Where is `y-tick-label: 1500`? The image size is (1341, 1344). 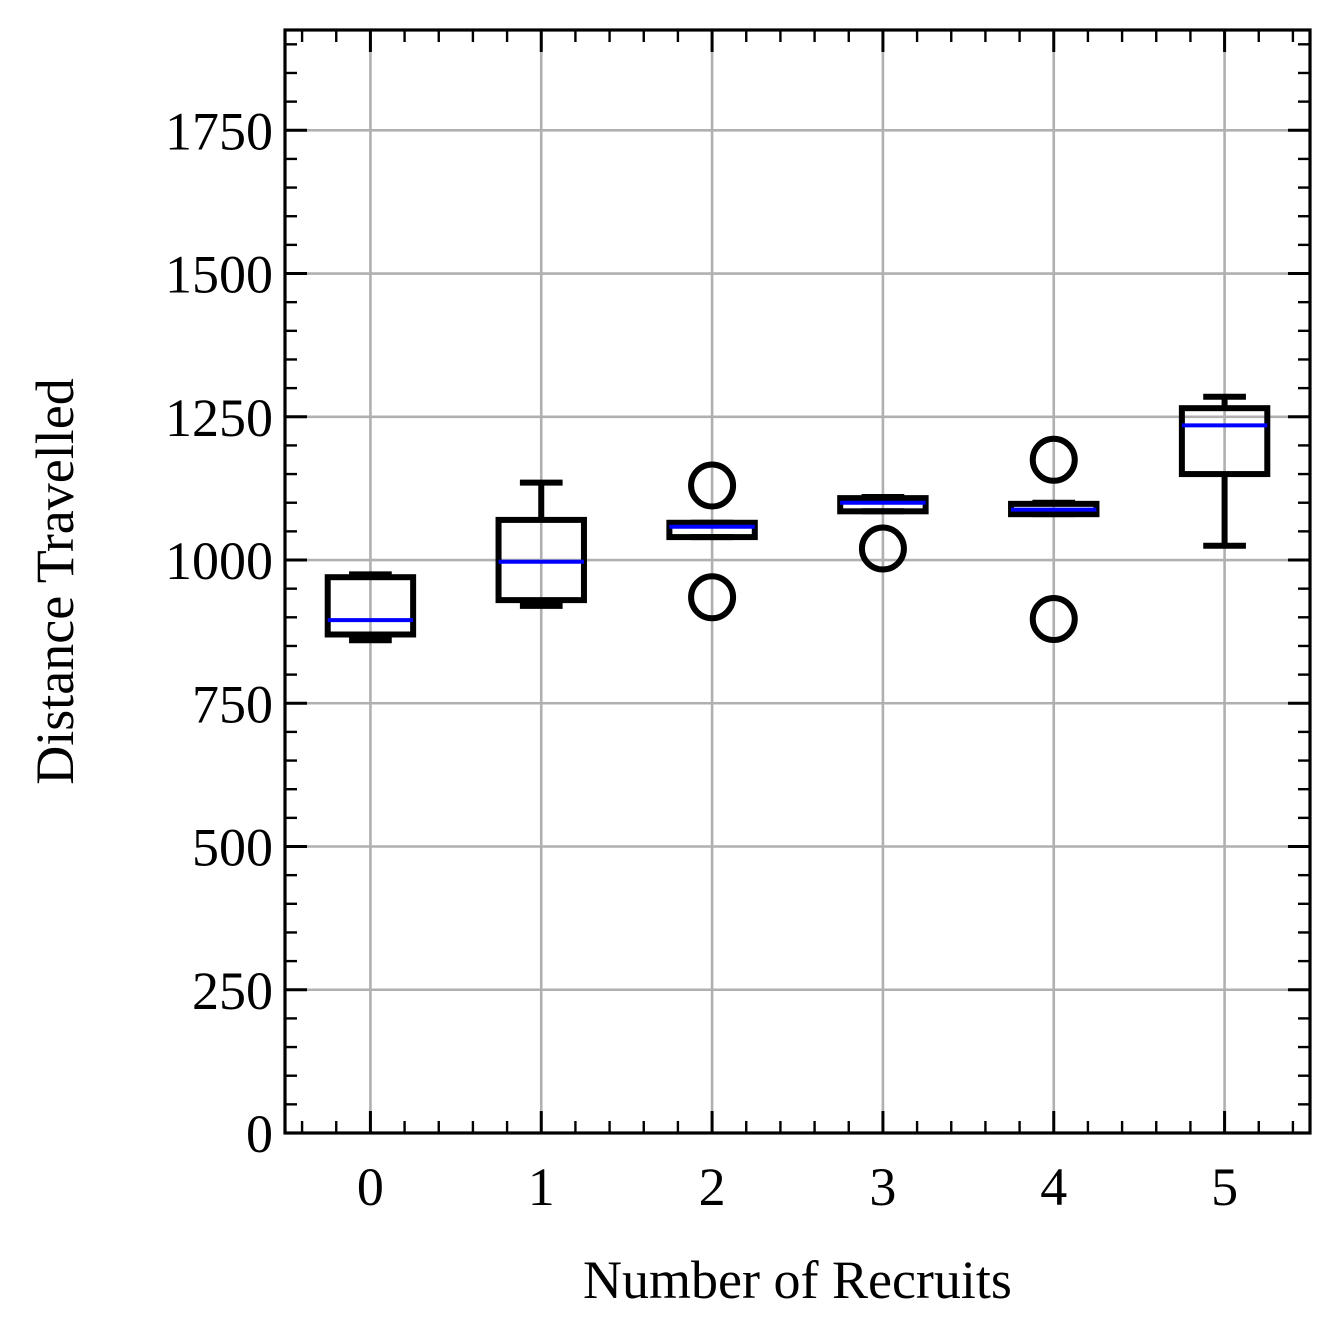
y-tick-label: 1500 is located at coordinates (219, 275).